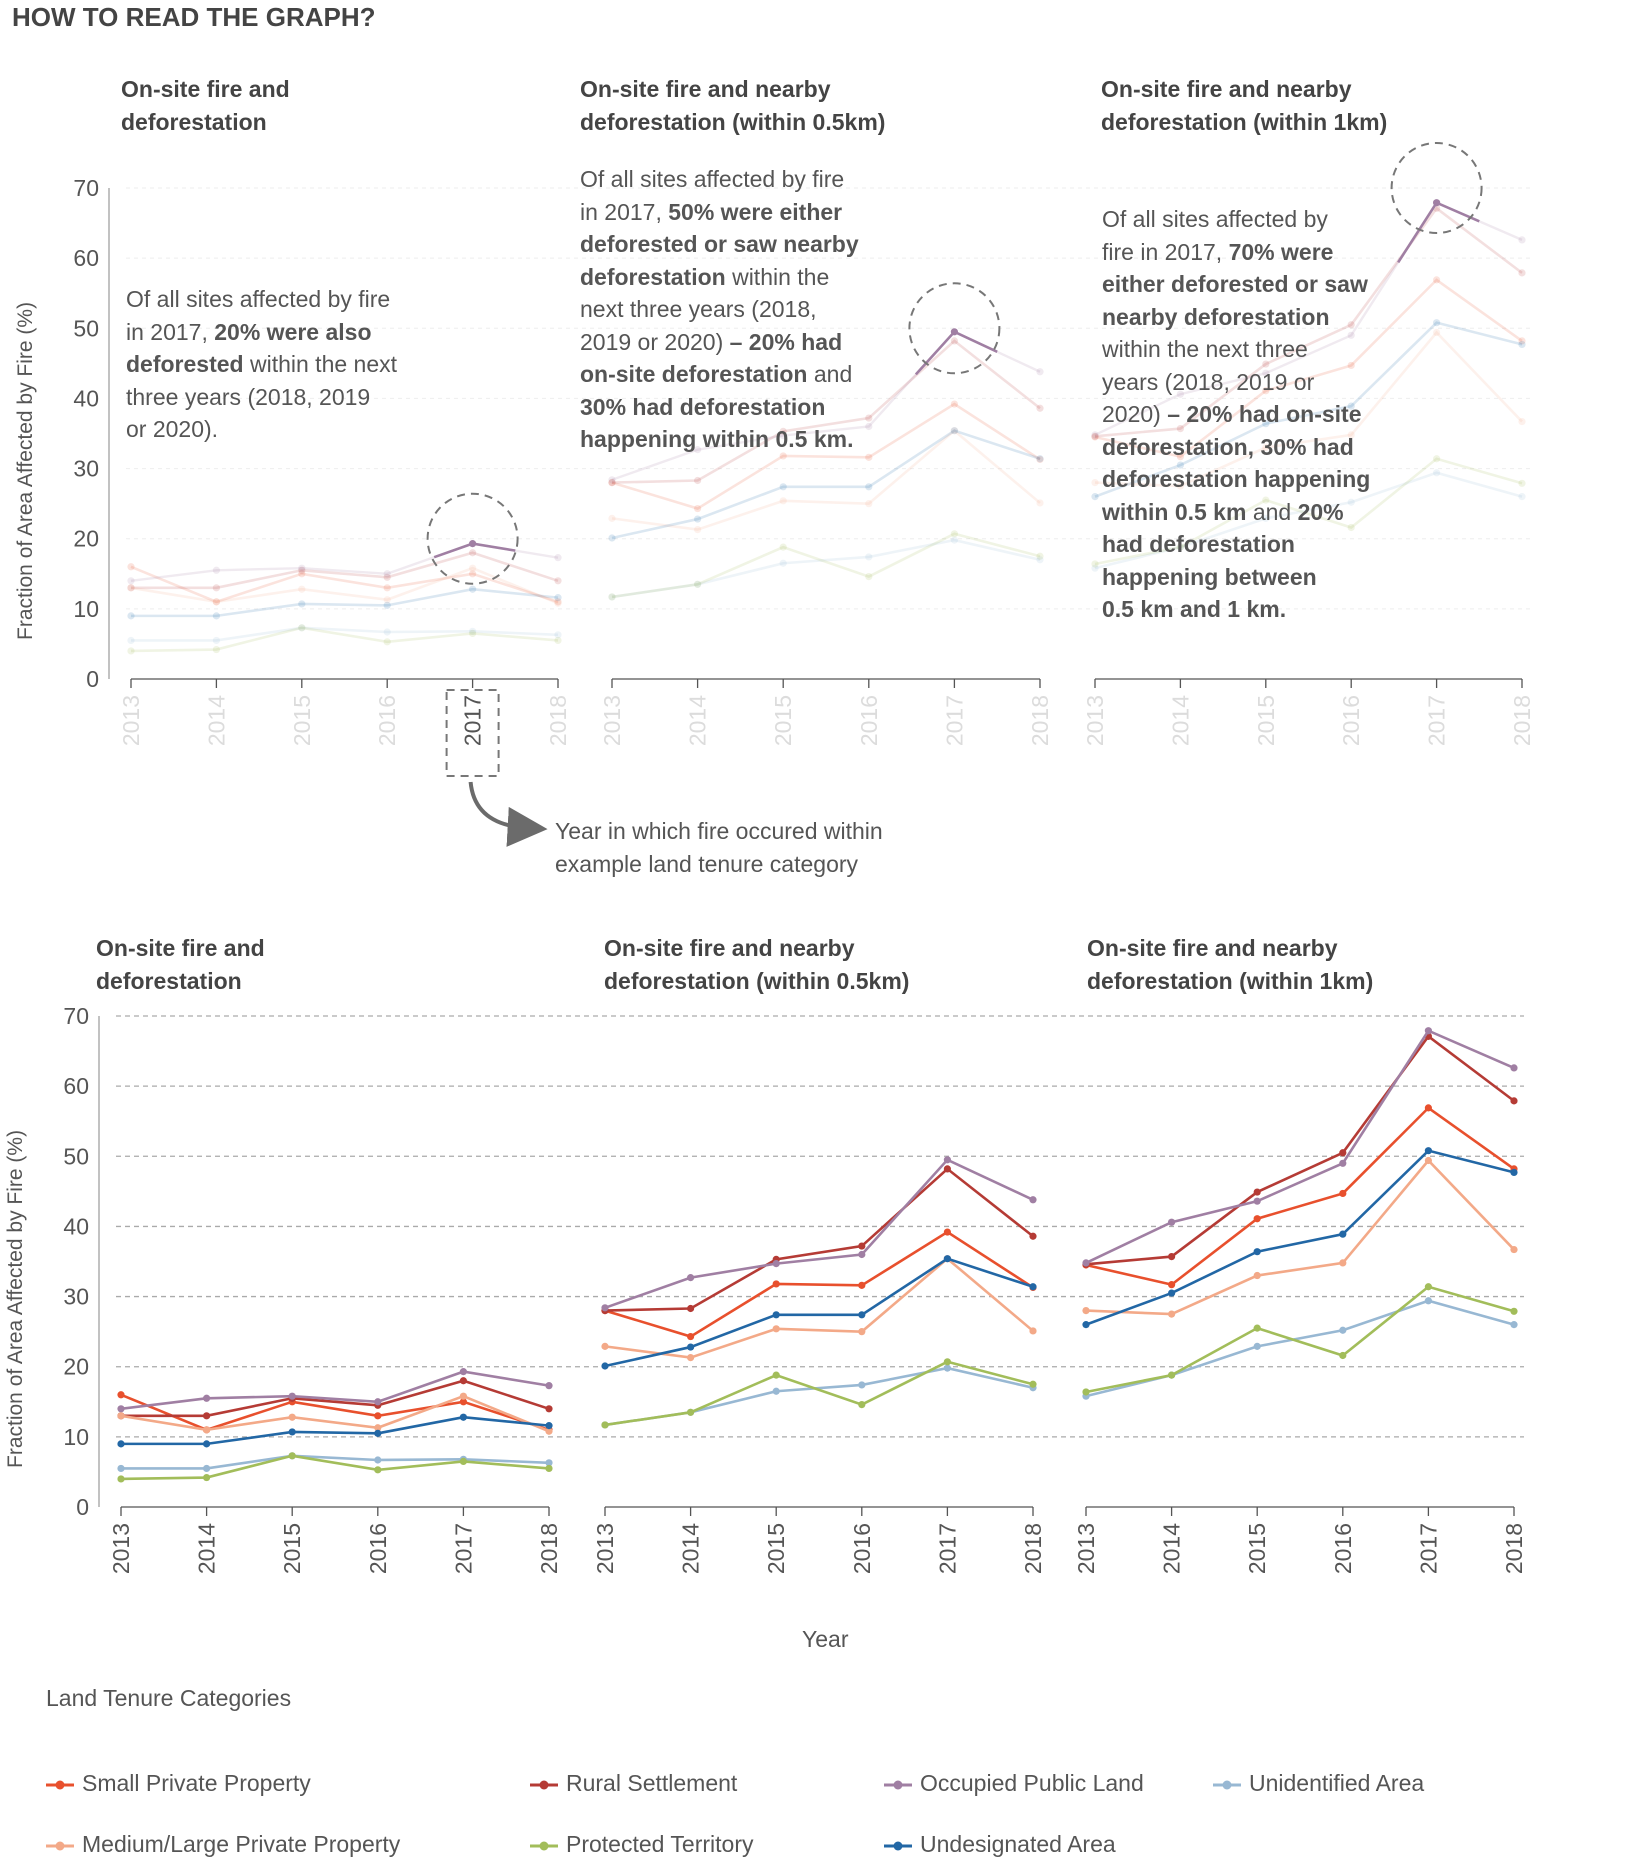 This screenshot has height=1858, width=1628. I want to click on annotation-bold: 20% were also, so click(293, 331).